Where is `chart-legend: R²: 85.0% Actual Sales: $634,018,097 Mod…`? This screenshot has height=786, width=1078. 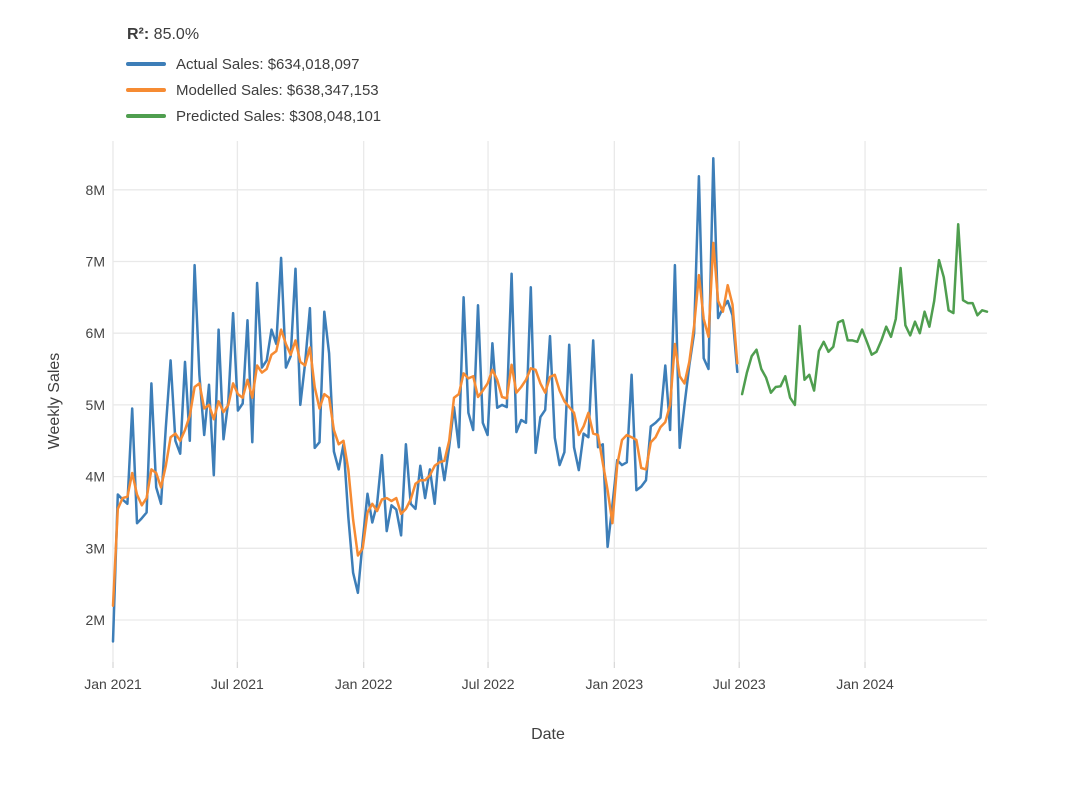 chart-legend: R²: 85.0% Actual Sales: $634,018,097 Mod… is located at coordinates (253, 77).